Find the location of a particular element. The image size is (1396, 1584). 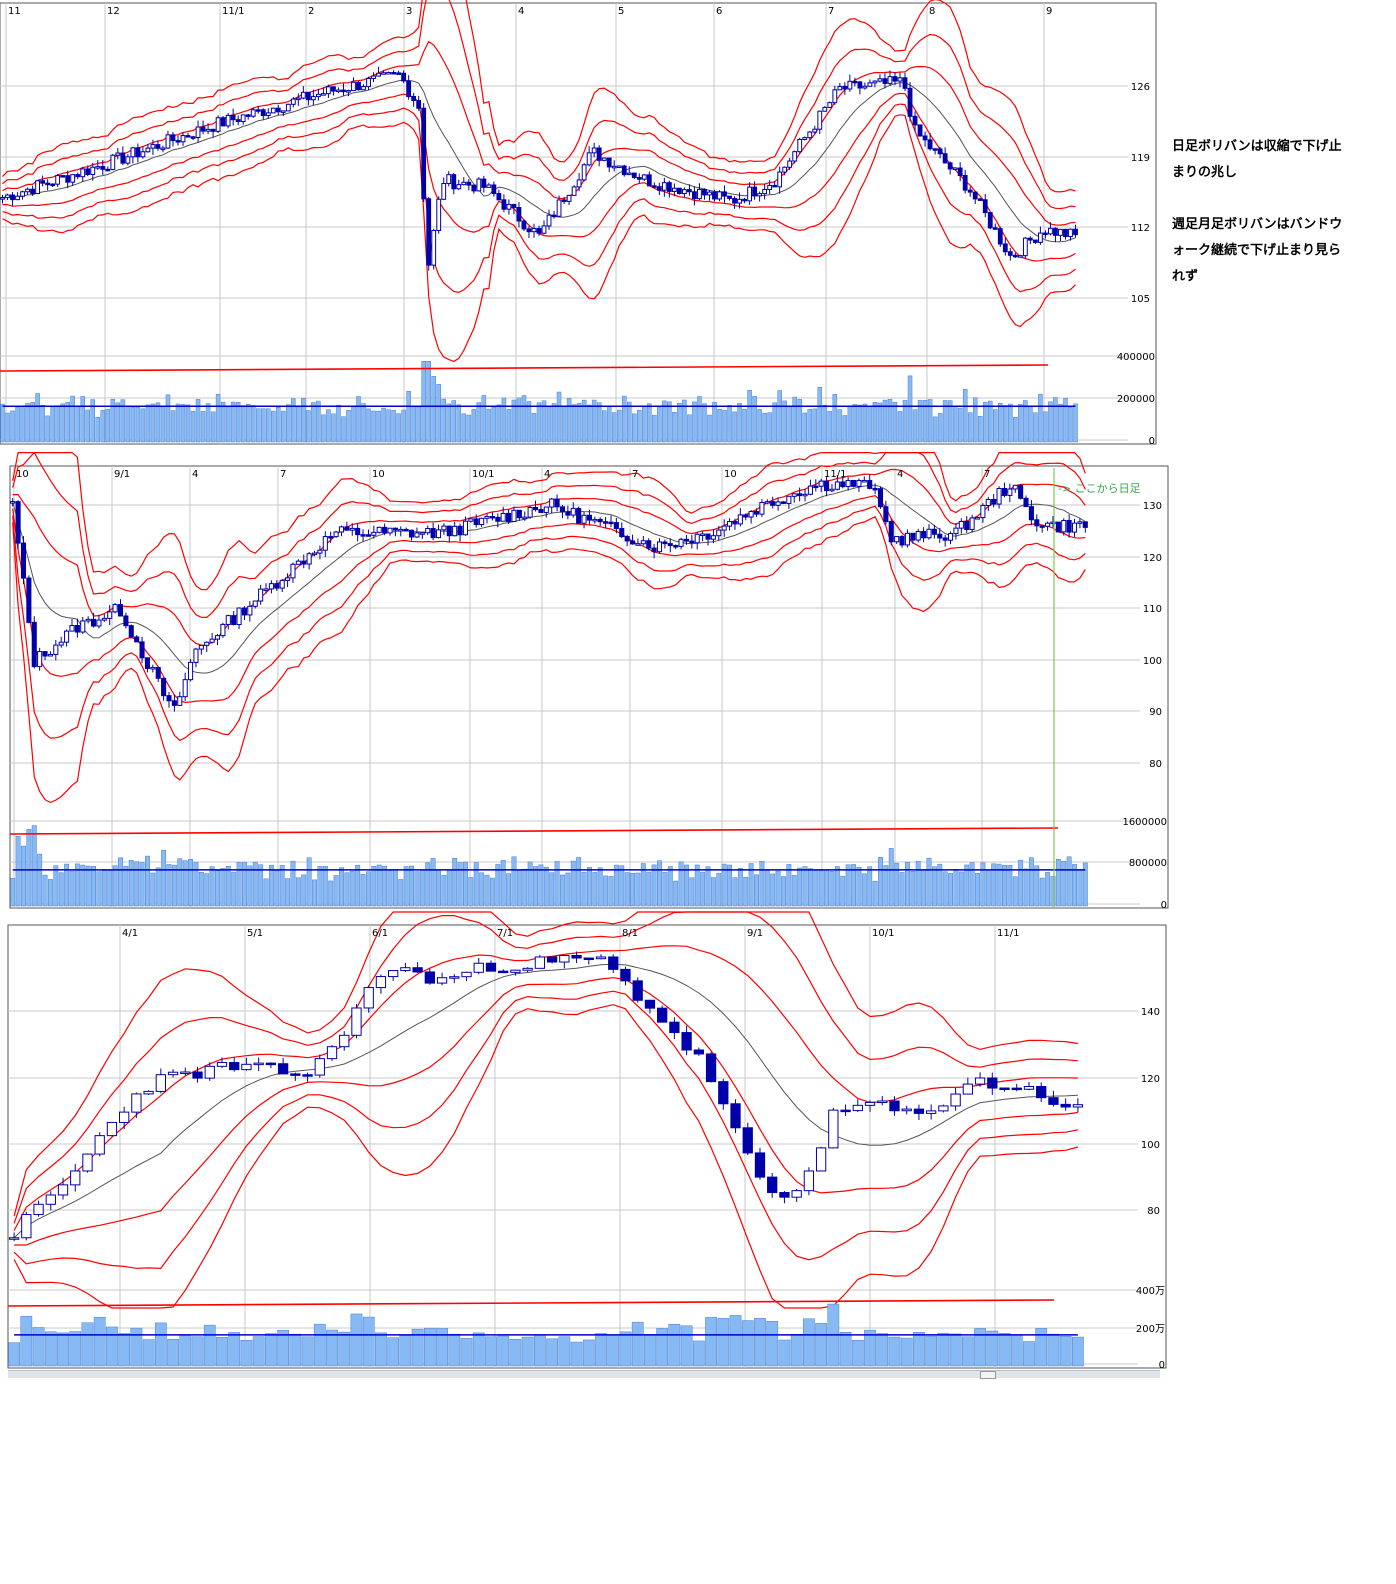

y-tick-label: 105 is located at coordinates (1140, 299).